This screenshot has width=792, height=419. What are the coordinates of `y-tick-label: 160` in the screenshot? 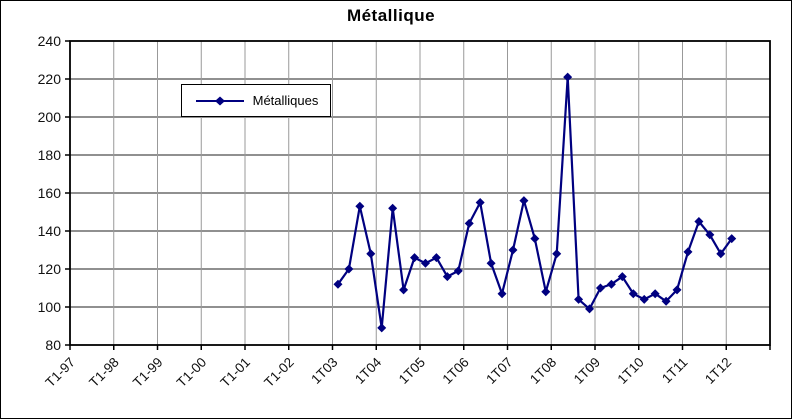 It's located at (50, 193).